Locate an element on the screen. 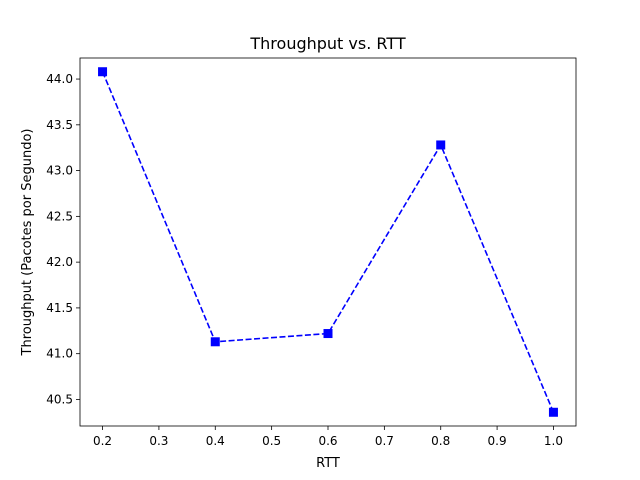 The height and width of the screenshot is (480, 640). x-tick-label: 0.5 is located at coordinates (271, 441).